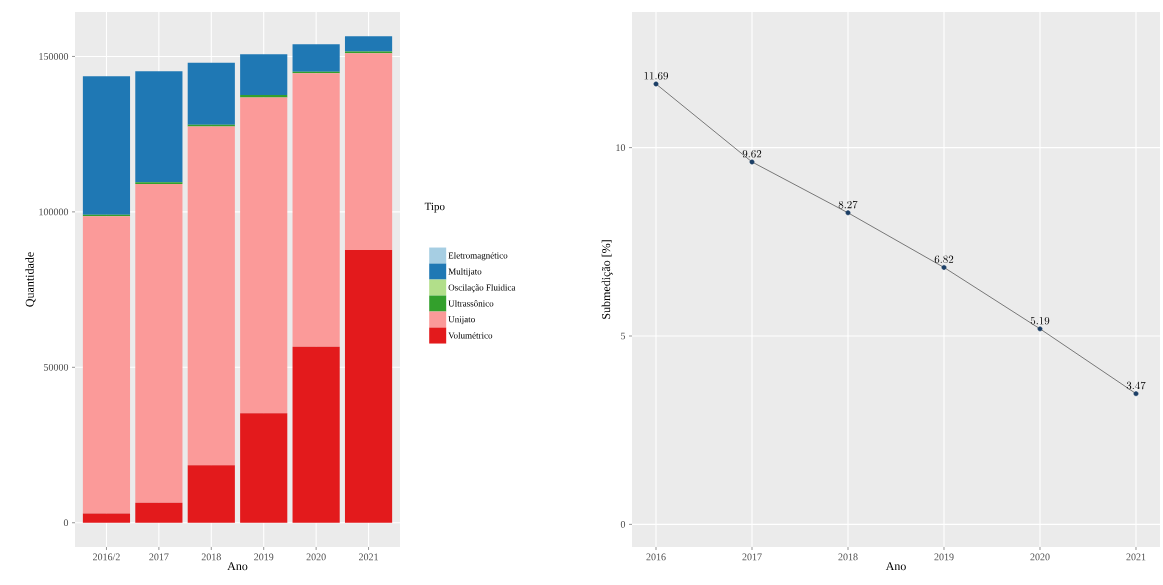  Describe the element at coordinates (54, 56) in the screenshot. I see `y-tick-label: 150000` at that location.